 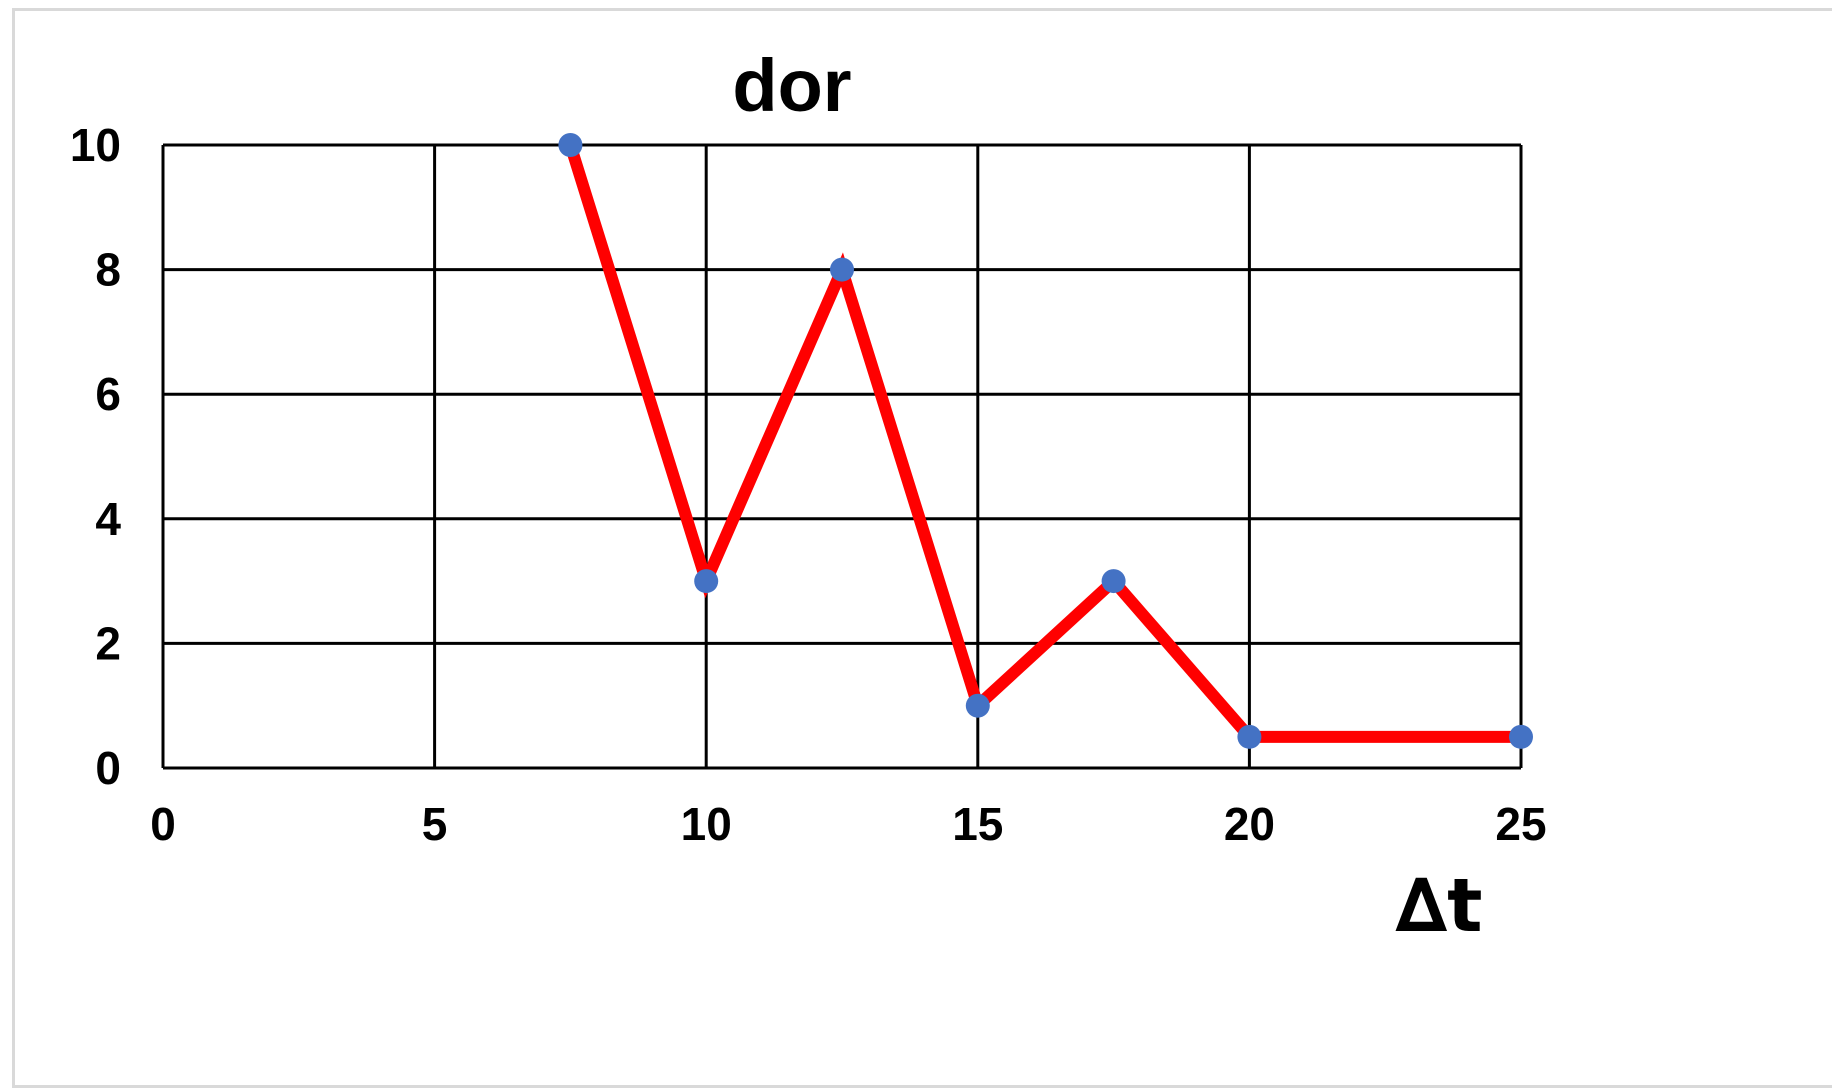 I want to click on chart-title: dor, so click(x=791, y=85).